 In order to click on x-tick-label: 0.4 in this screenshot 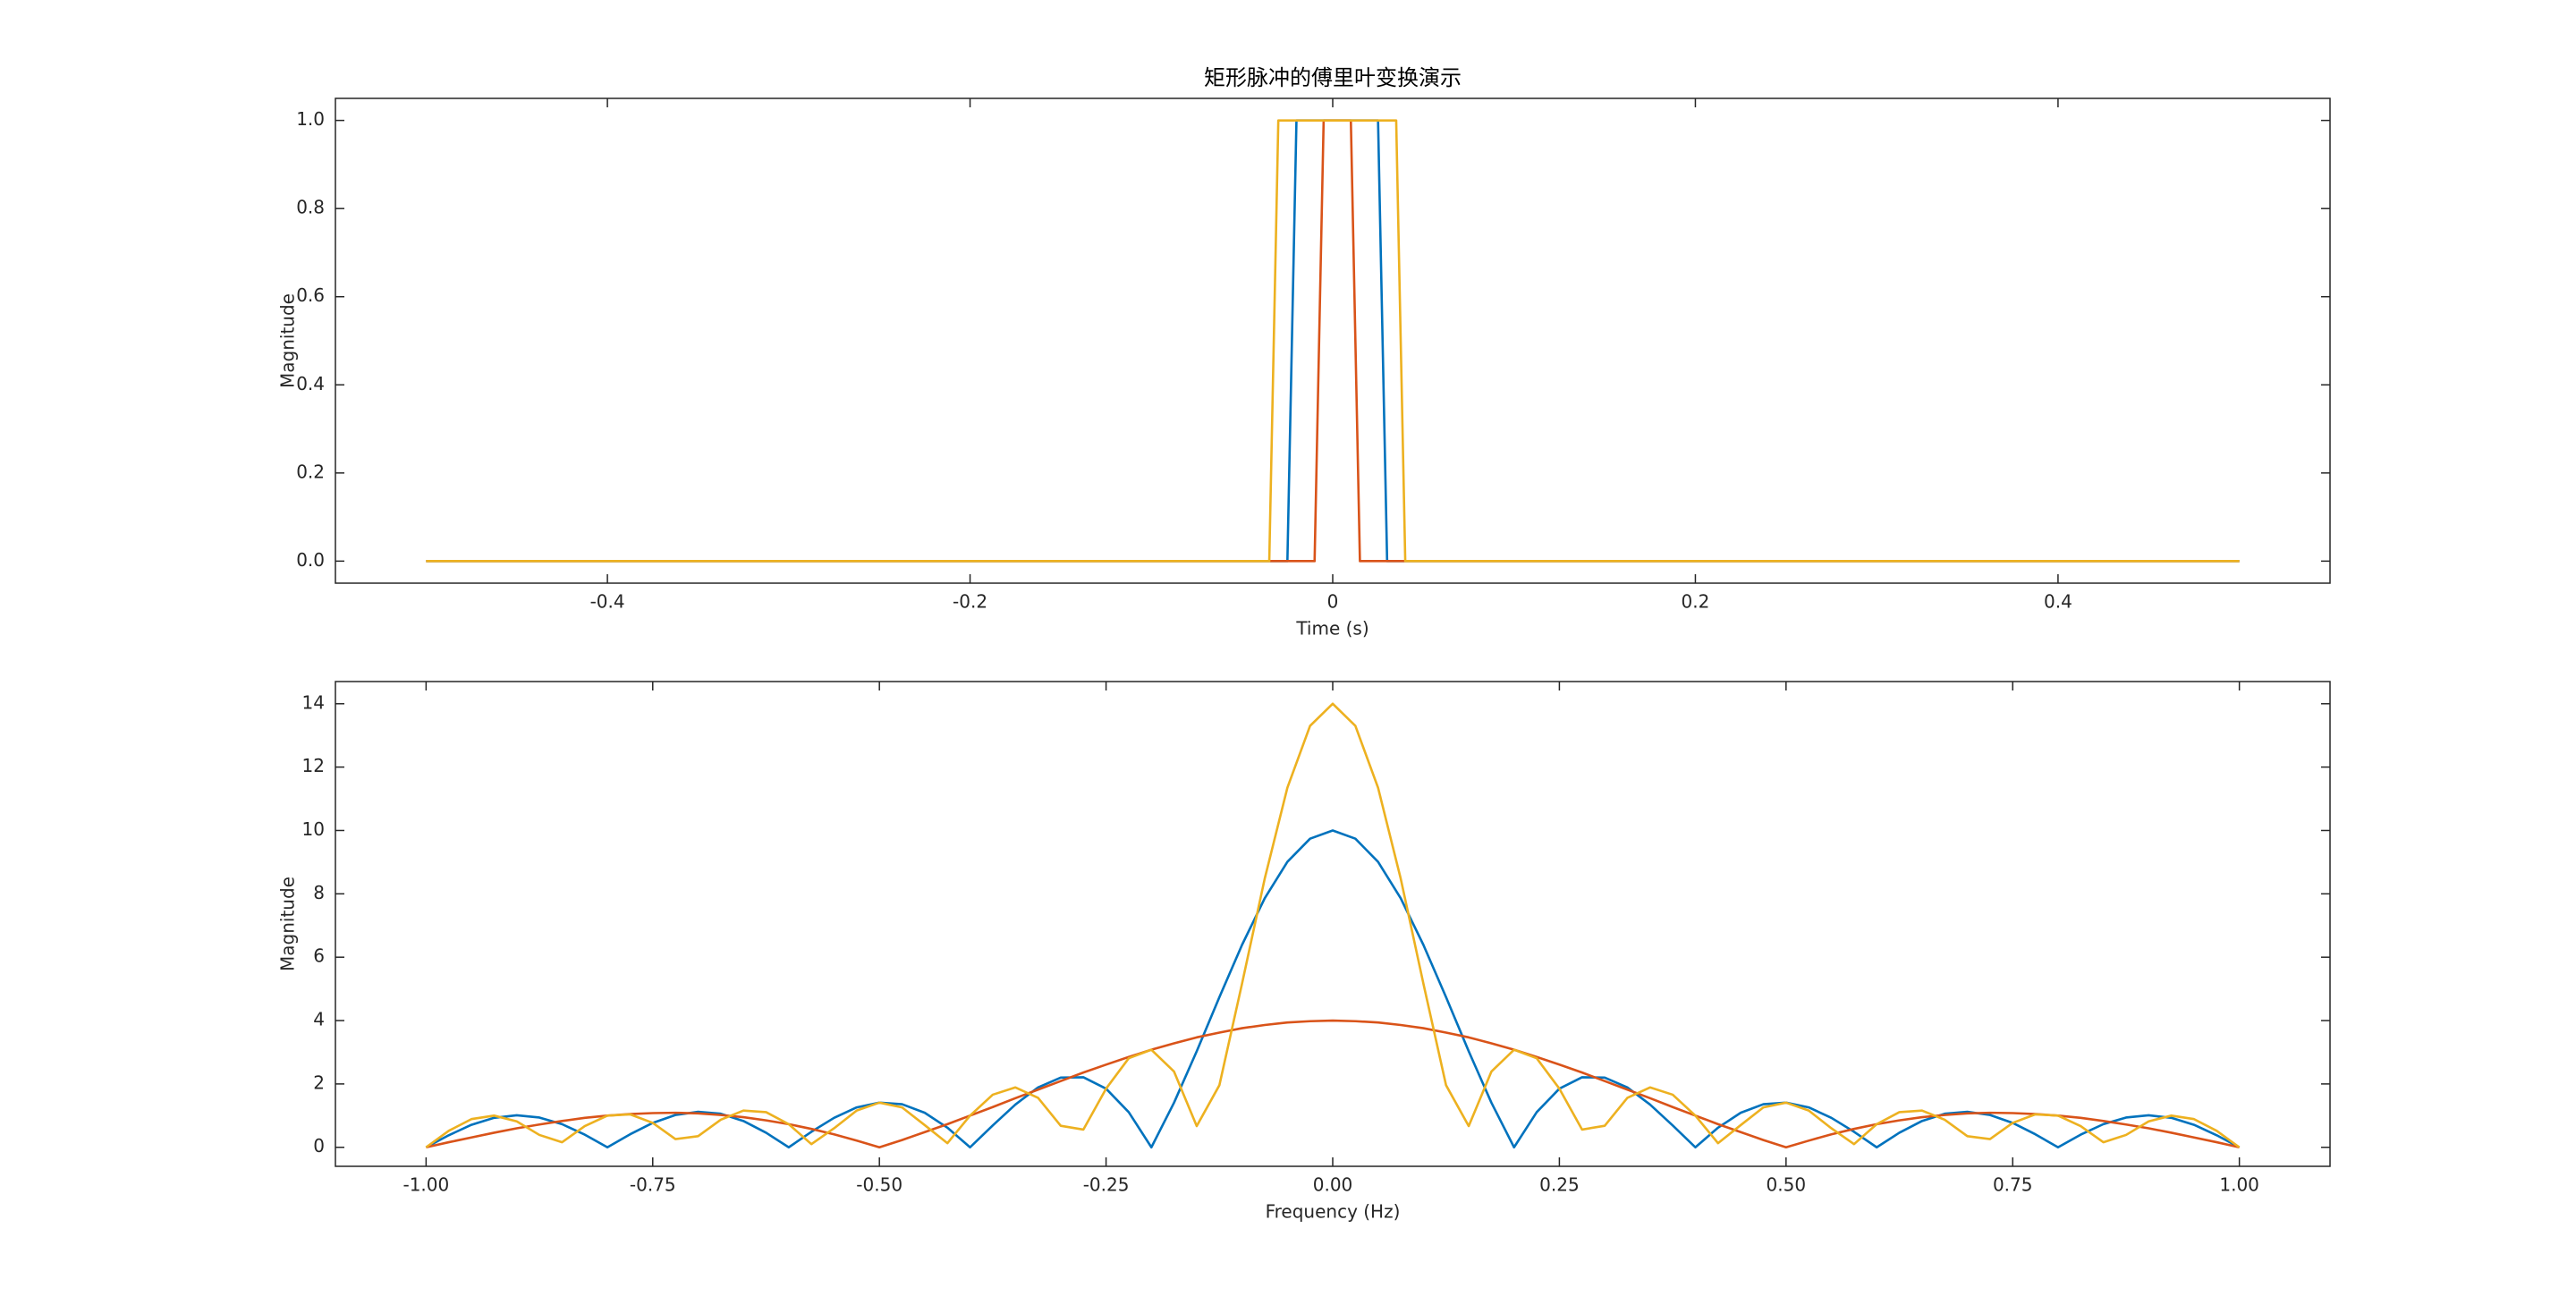, I will do `click(2058, 602)`.